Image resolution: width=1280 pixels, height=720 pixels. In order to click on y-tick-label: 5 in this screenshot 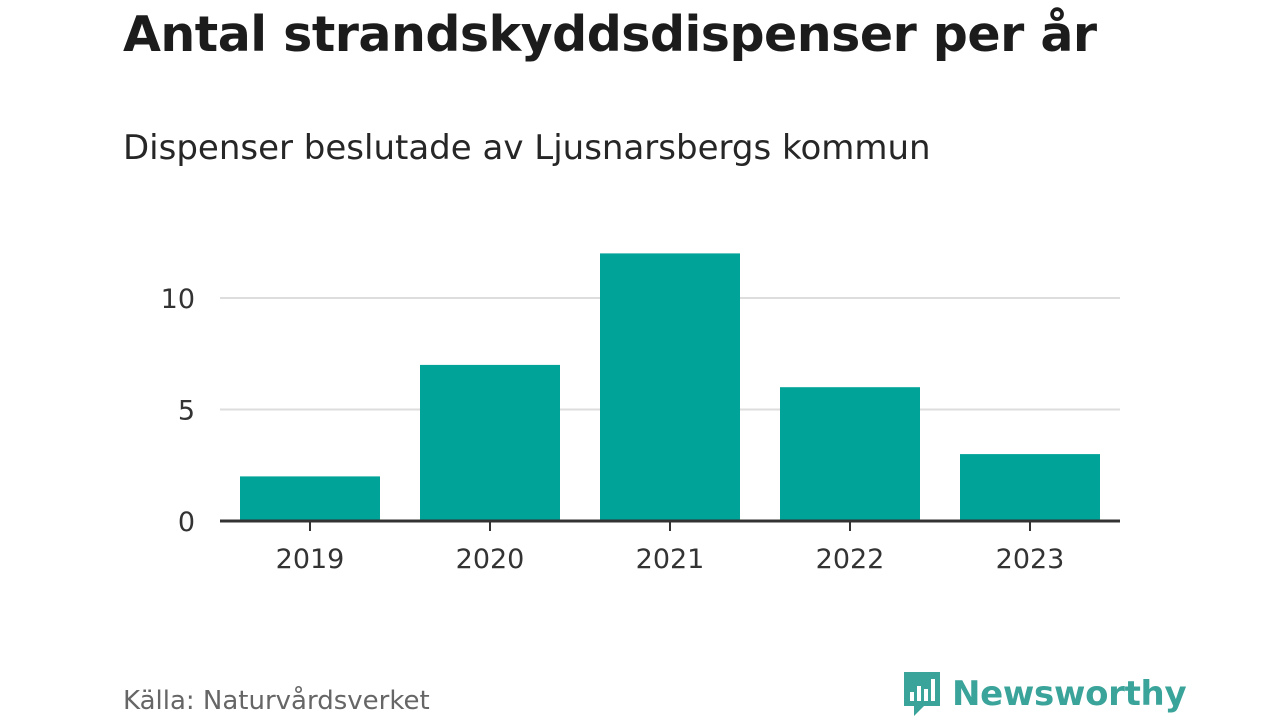, I will do `click(186, 411)`.